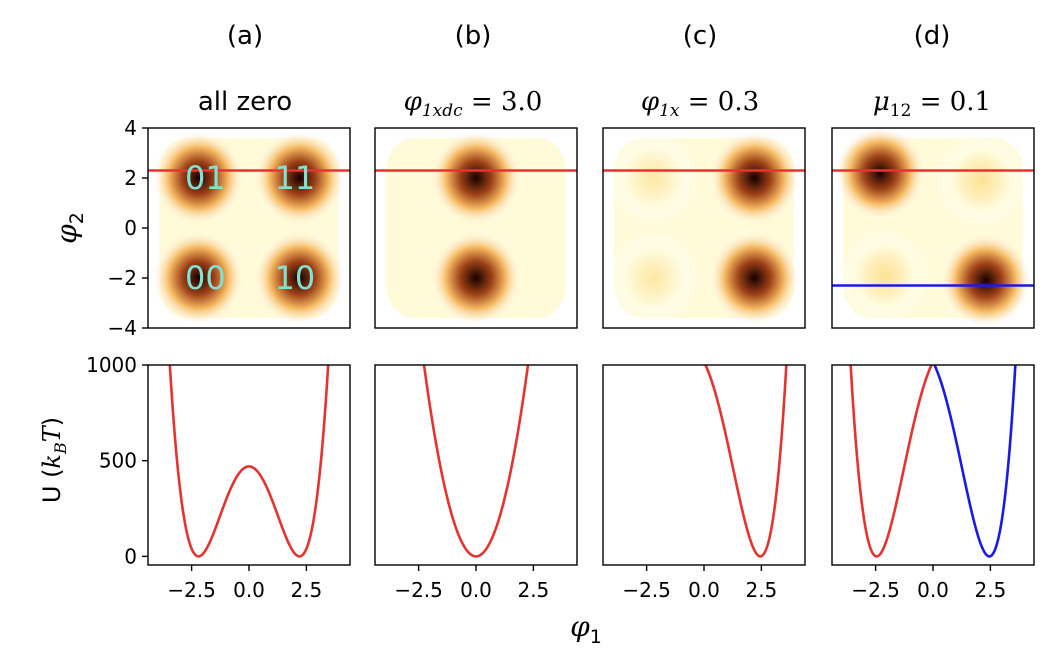 The width and height of the screenshot is (1064, 660). I want to click on heatmap-y-label: φ2, so click(69, 228).